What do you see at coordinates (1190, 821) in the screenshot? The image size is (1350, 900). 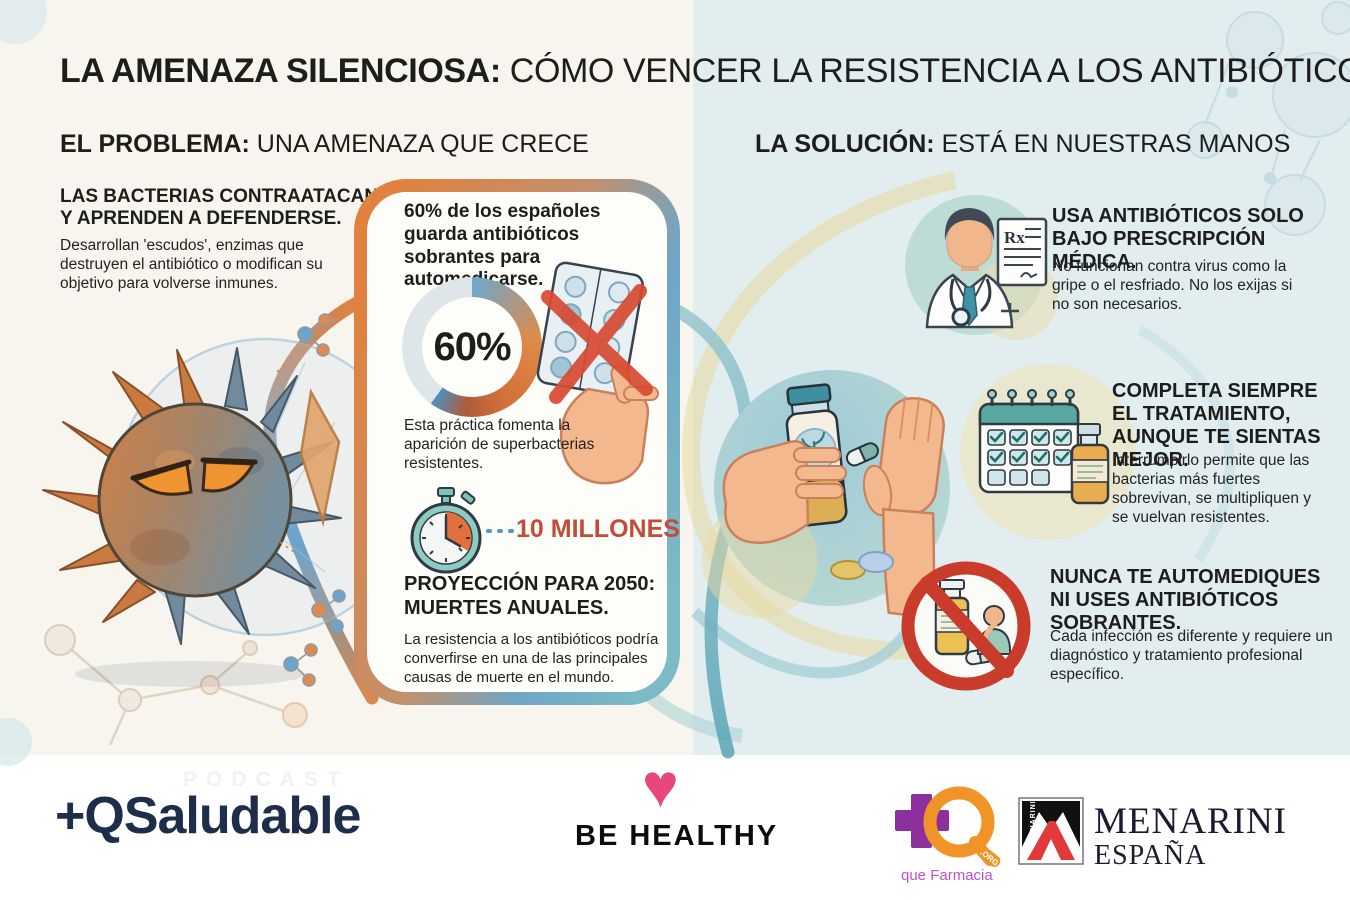 I see `menarini-name: MENARINI` at bounding box center [1190, 821].